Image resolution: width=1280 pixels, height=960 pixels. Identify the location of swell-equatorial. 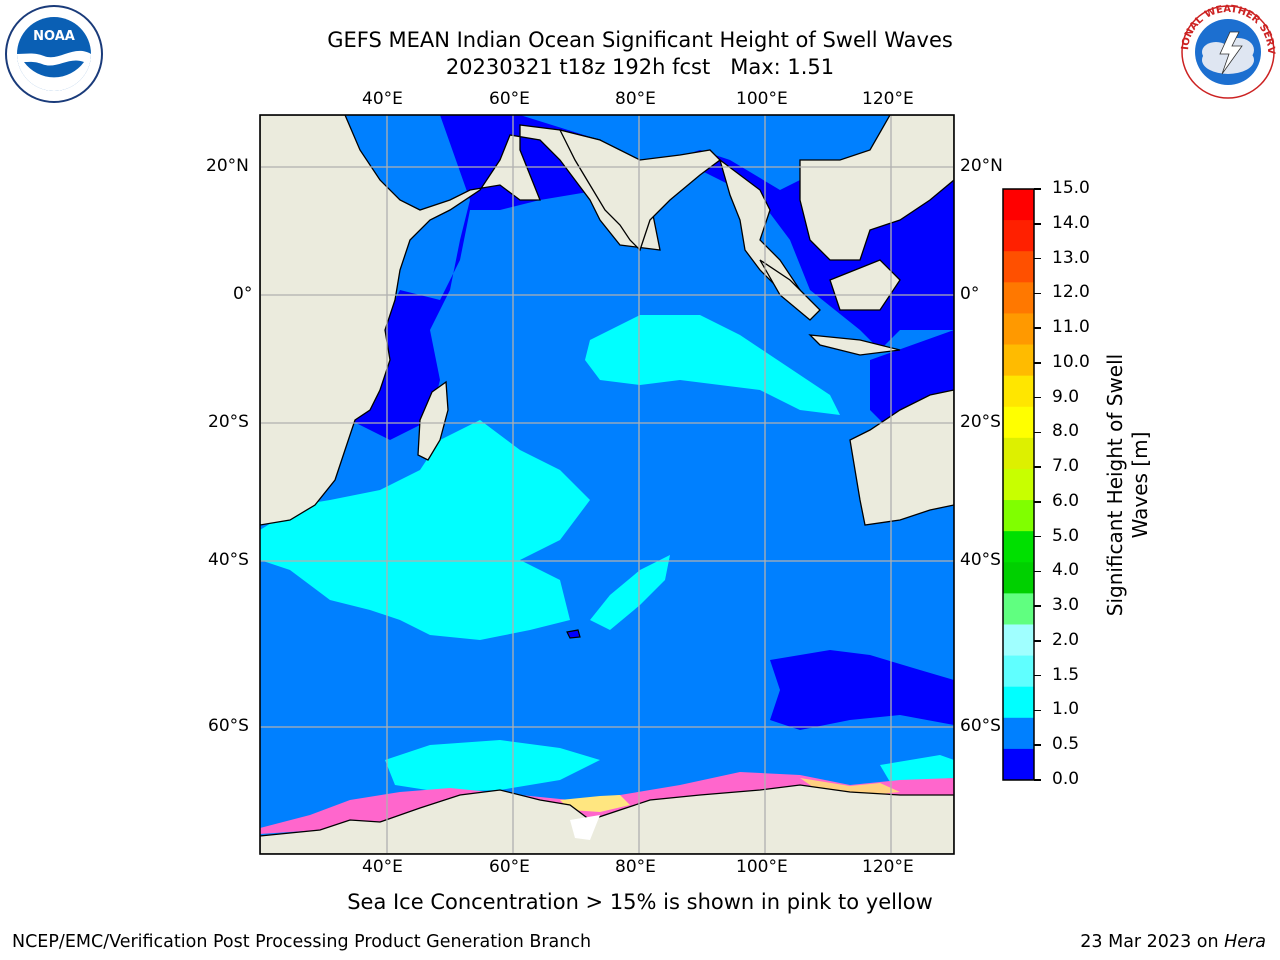
(712, 365).